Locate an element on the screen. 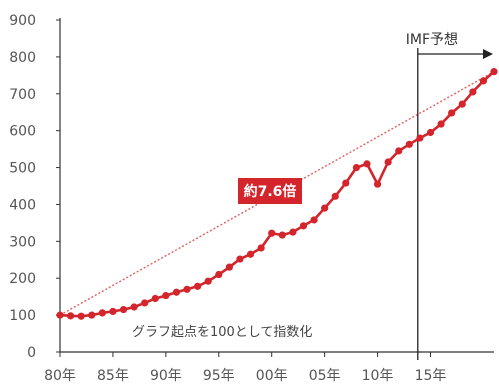 This screenshot has width=499, height=387. y-tick-label: 500 is located at coordinates (22, 169).